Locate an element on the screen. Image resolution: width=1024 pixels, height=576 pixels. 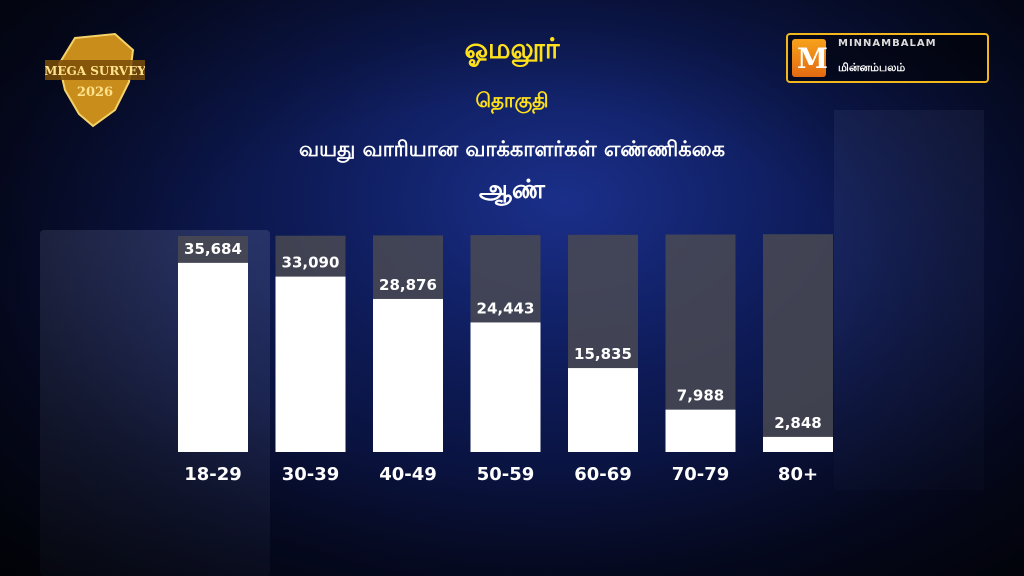
gender-label: ஆண் is located at coordinates (512, 190).